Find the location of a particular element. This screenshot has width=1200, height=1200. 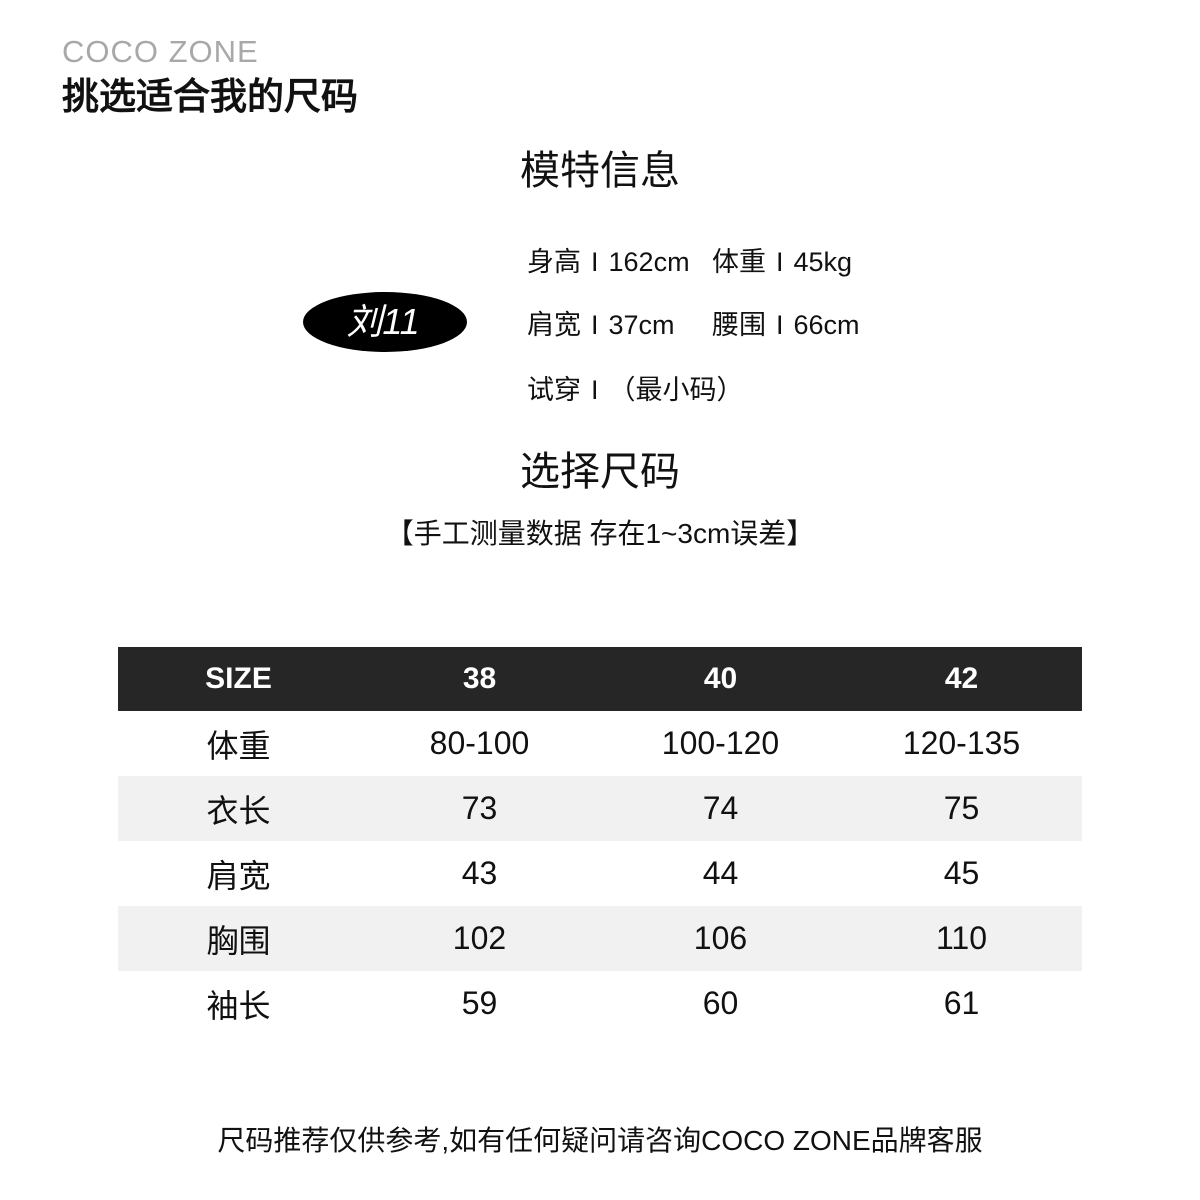

stat-label: 体重 is located at coordinates (739, 262).